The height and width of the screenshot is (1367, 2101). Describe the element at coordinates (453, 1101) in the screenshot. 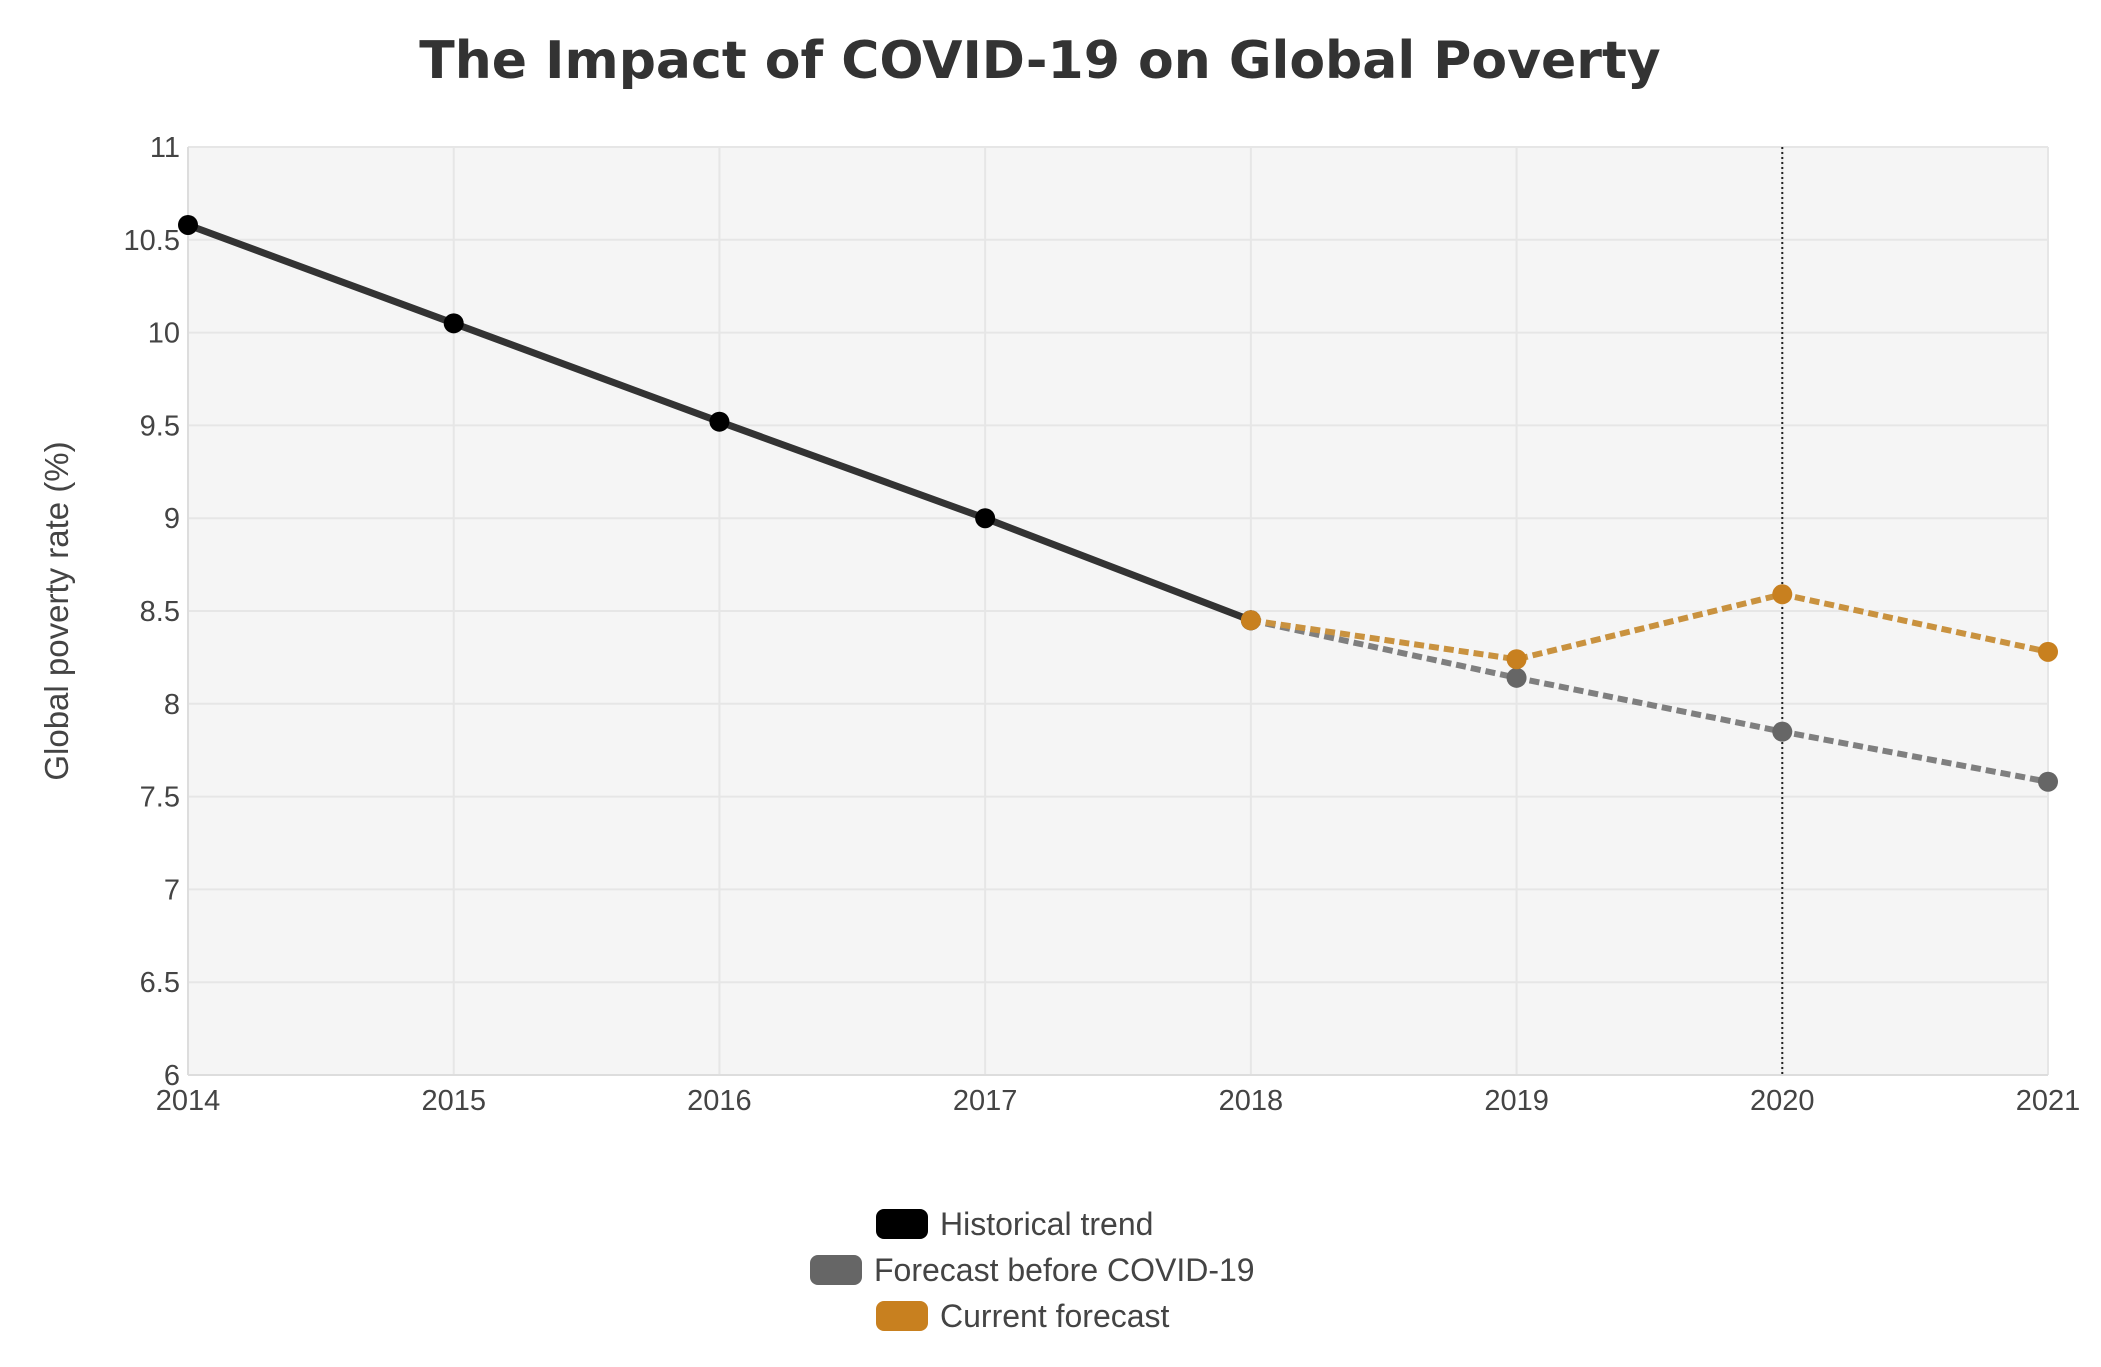

I see `x-tick-label: 2015` at that location.